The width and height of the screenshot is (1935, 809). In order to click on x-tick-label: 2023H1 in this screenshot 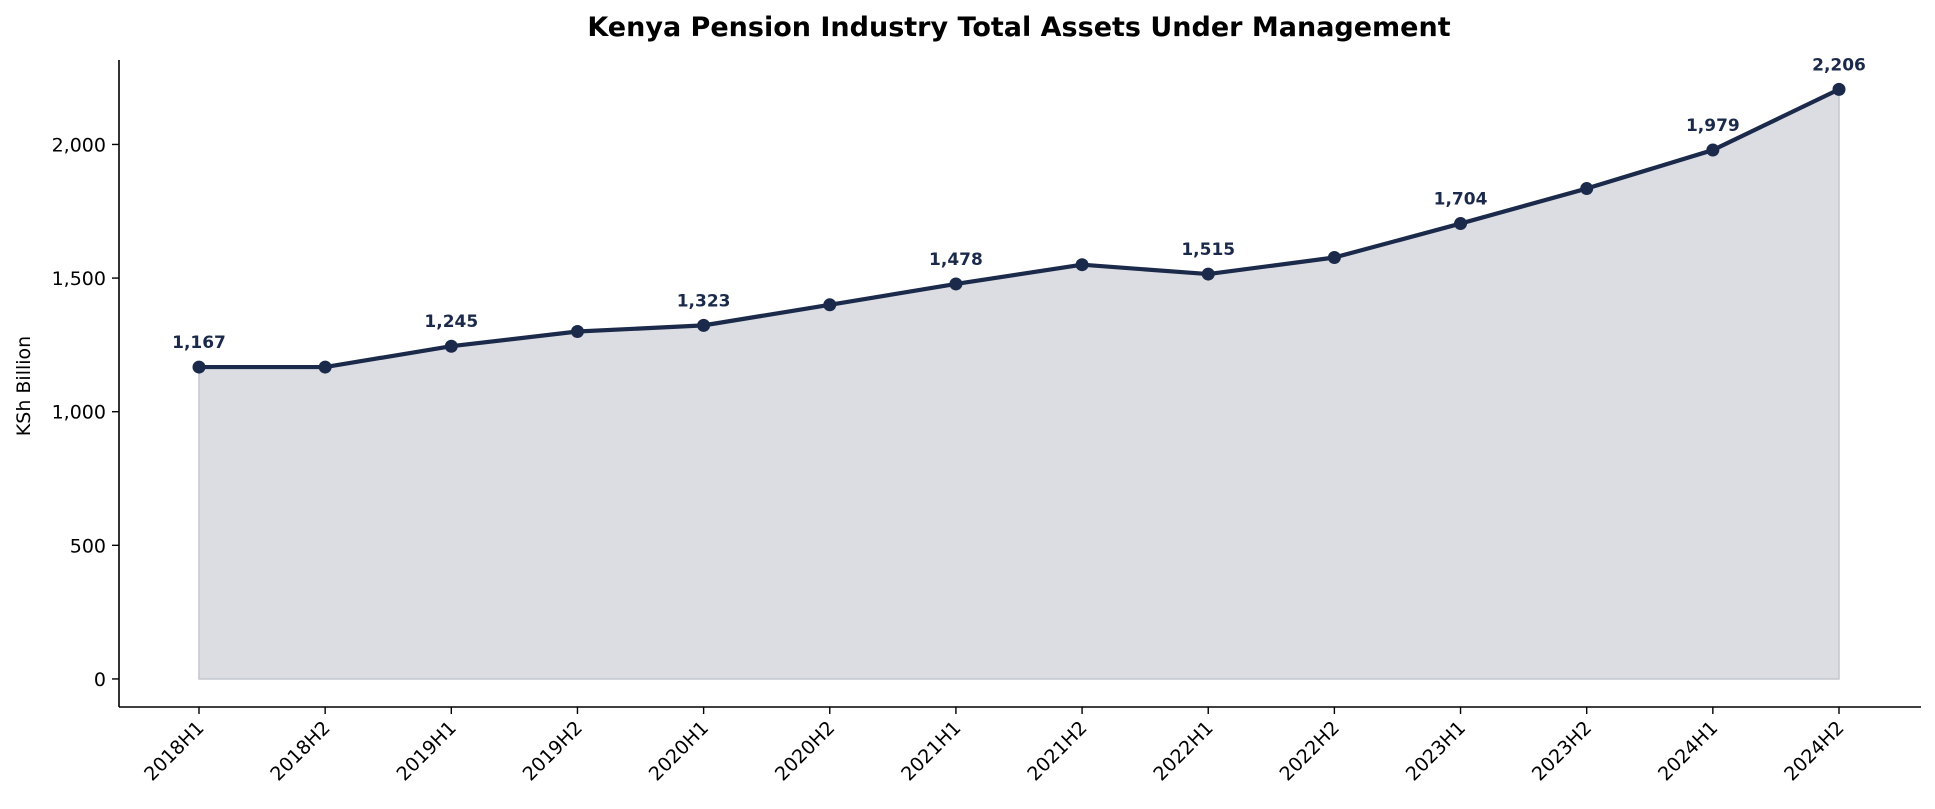, I will do `click(1436, 751)`.